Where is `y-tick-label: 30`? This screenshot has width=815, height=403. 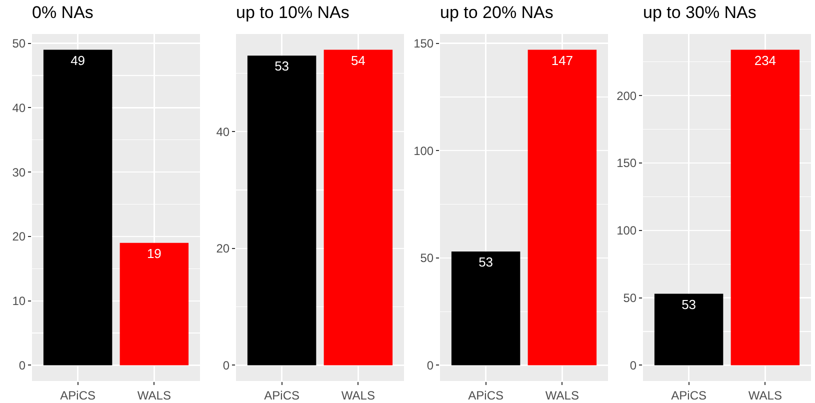 y-tick-label: 30 is located at coordinates (19, 172).